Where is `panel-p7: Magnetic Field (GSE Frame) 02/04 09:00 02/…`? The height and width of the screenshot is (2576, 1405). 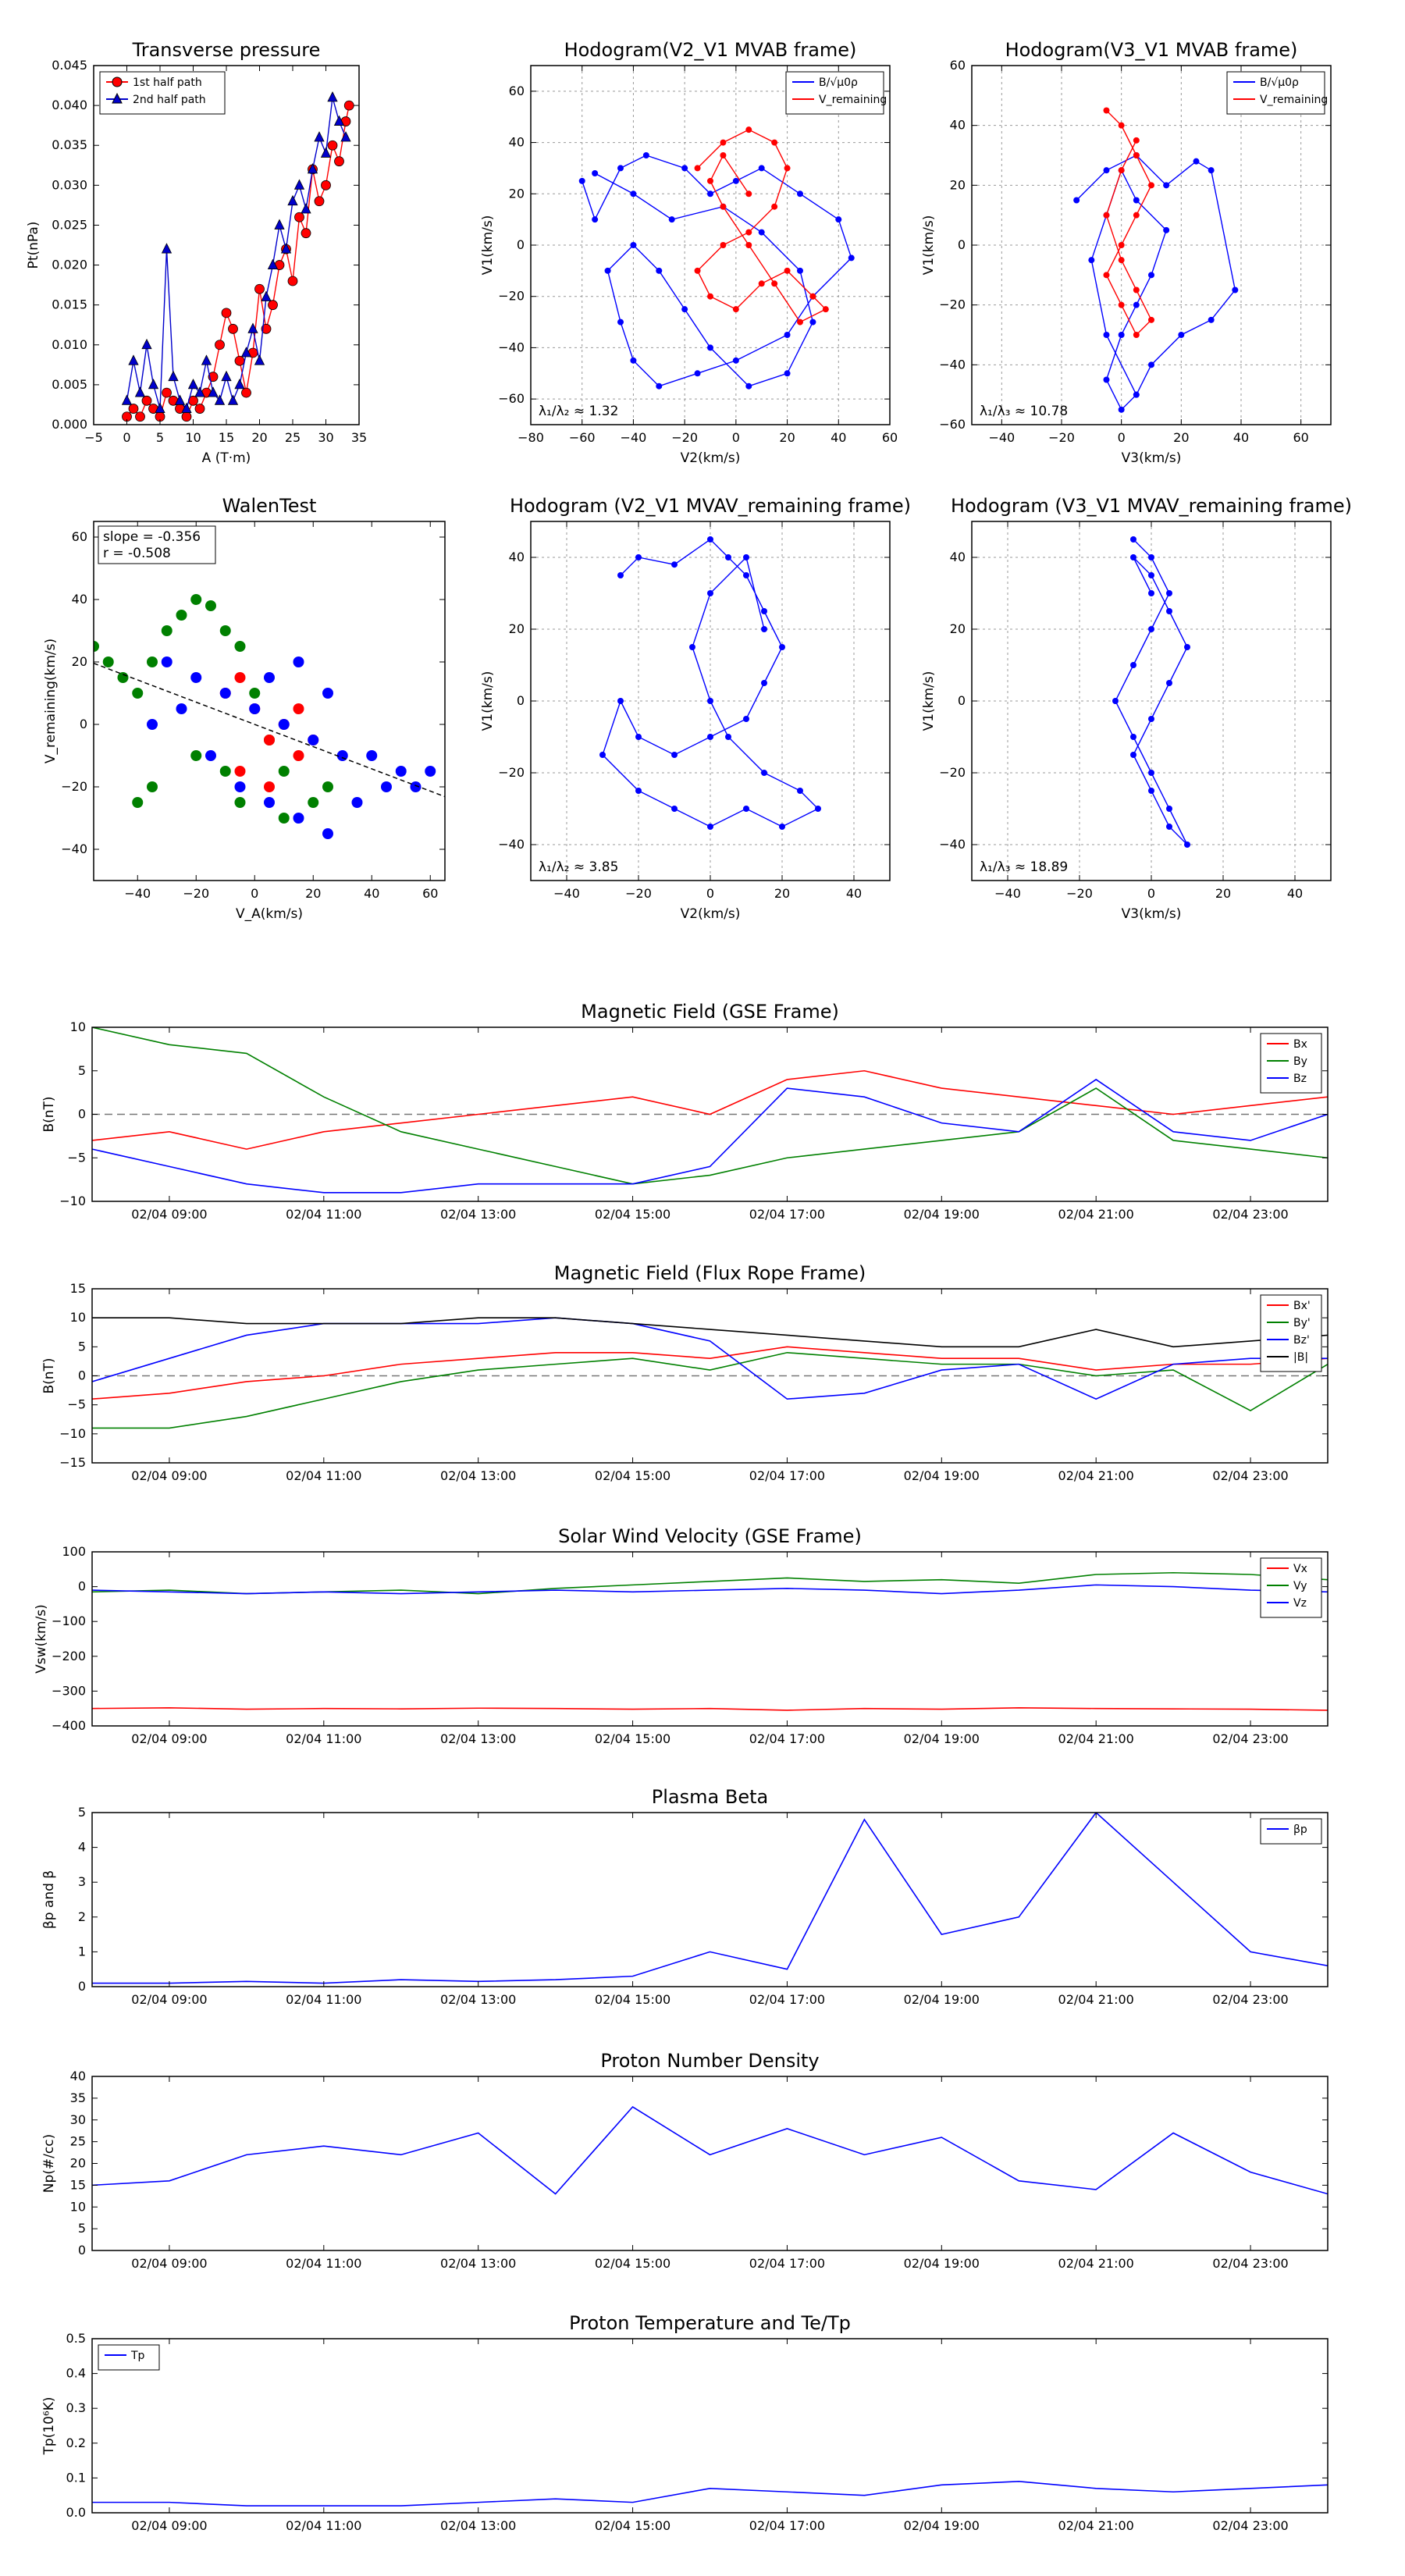 panel-p7: Magnetic Field (GSE Frame) 02/04 09:00 02/… is located at coordinates (685, 1111).